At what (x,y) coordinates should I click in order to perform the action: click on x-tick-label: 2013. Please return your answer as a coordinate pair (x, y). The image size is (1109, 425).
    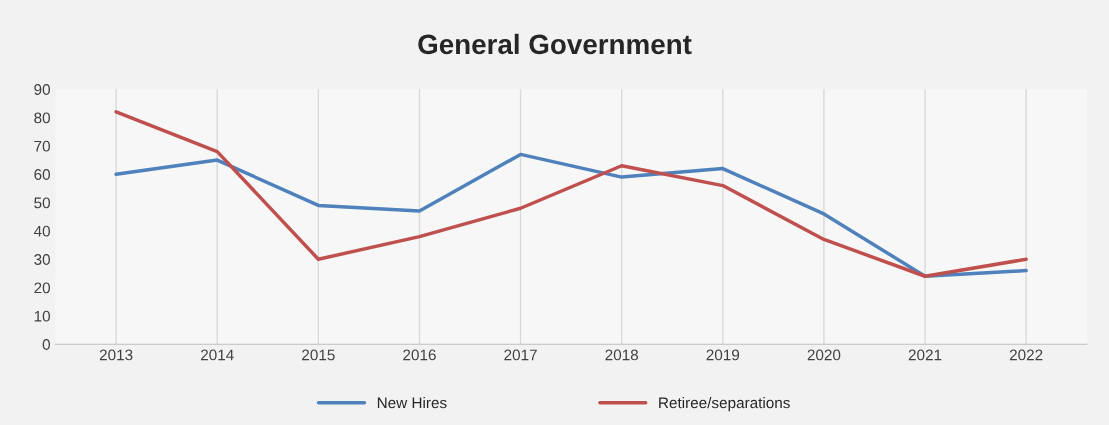
    Looking at the image, I should click on (116, 355).